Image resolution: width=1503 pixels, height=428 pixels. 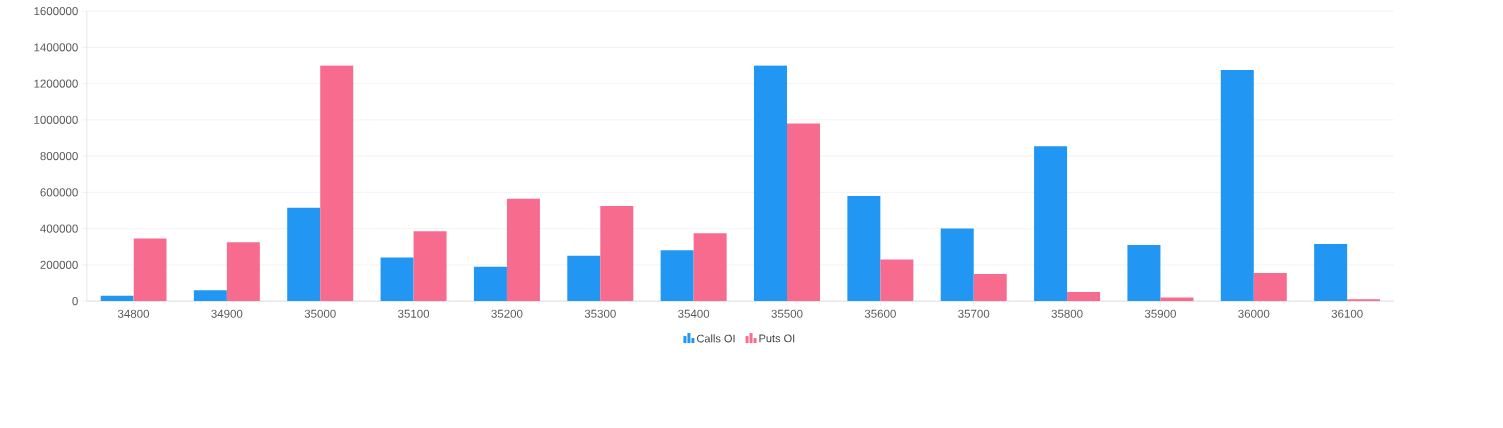 I want to click on y-tick-label: 1000000, so click(x=56, y=119).